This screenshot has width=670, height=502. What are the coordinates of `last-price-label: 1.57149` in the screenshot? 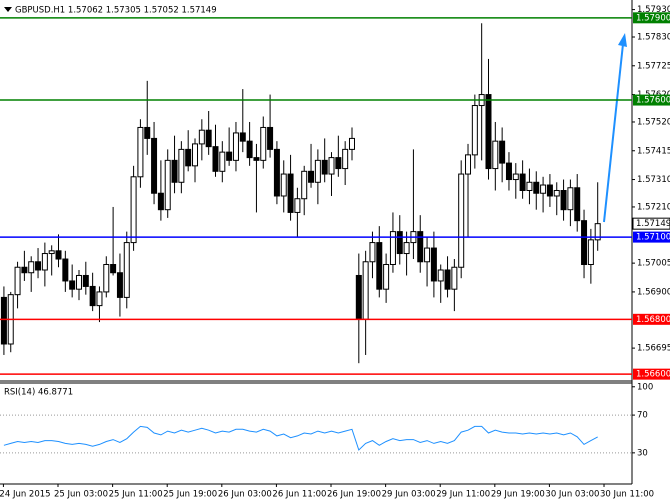 It's located at (653, 224).